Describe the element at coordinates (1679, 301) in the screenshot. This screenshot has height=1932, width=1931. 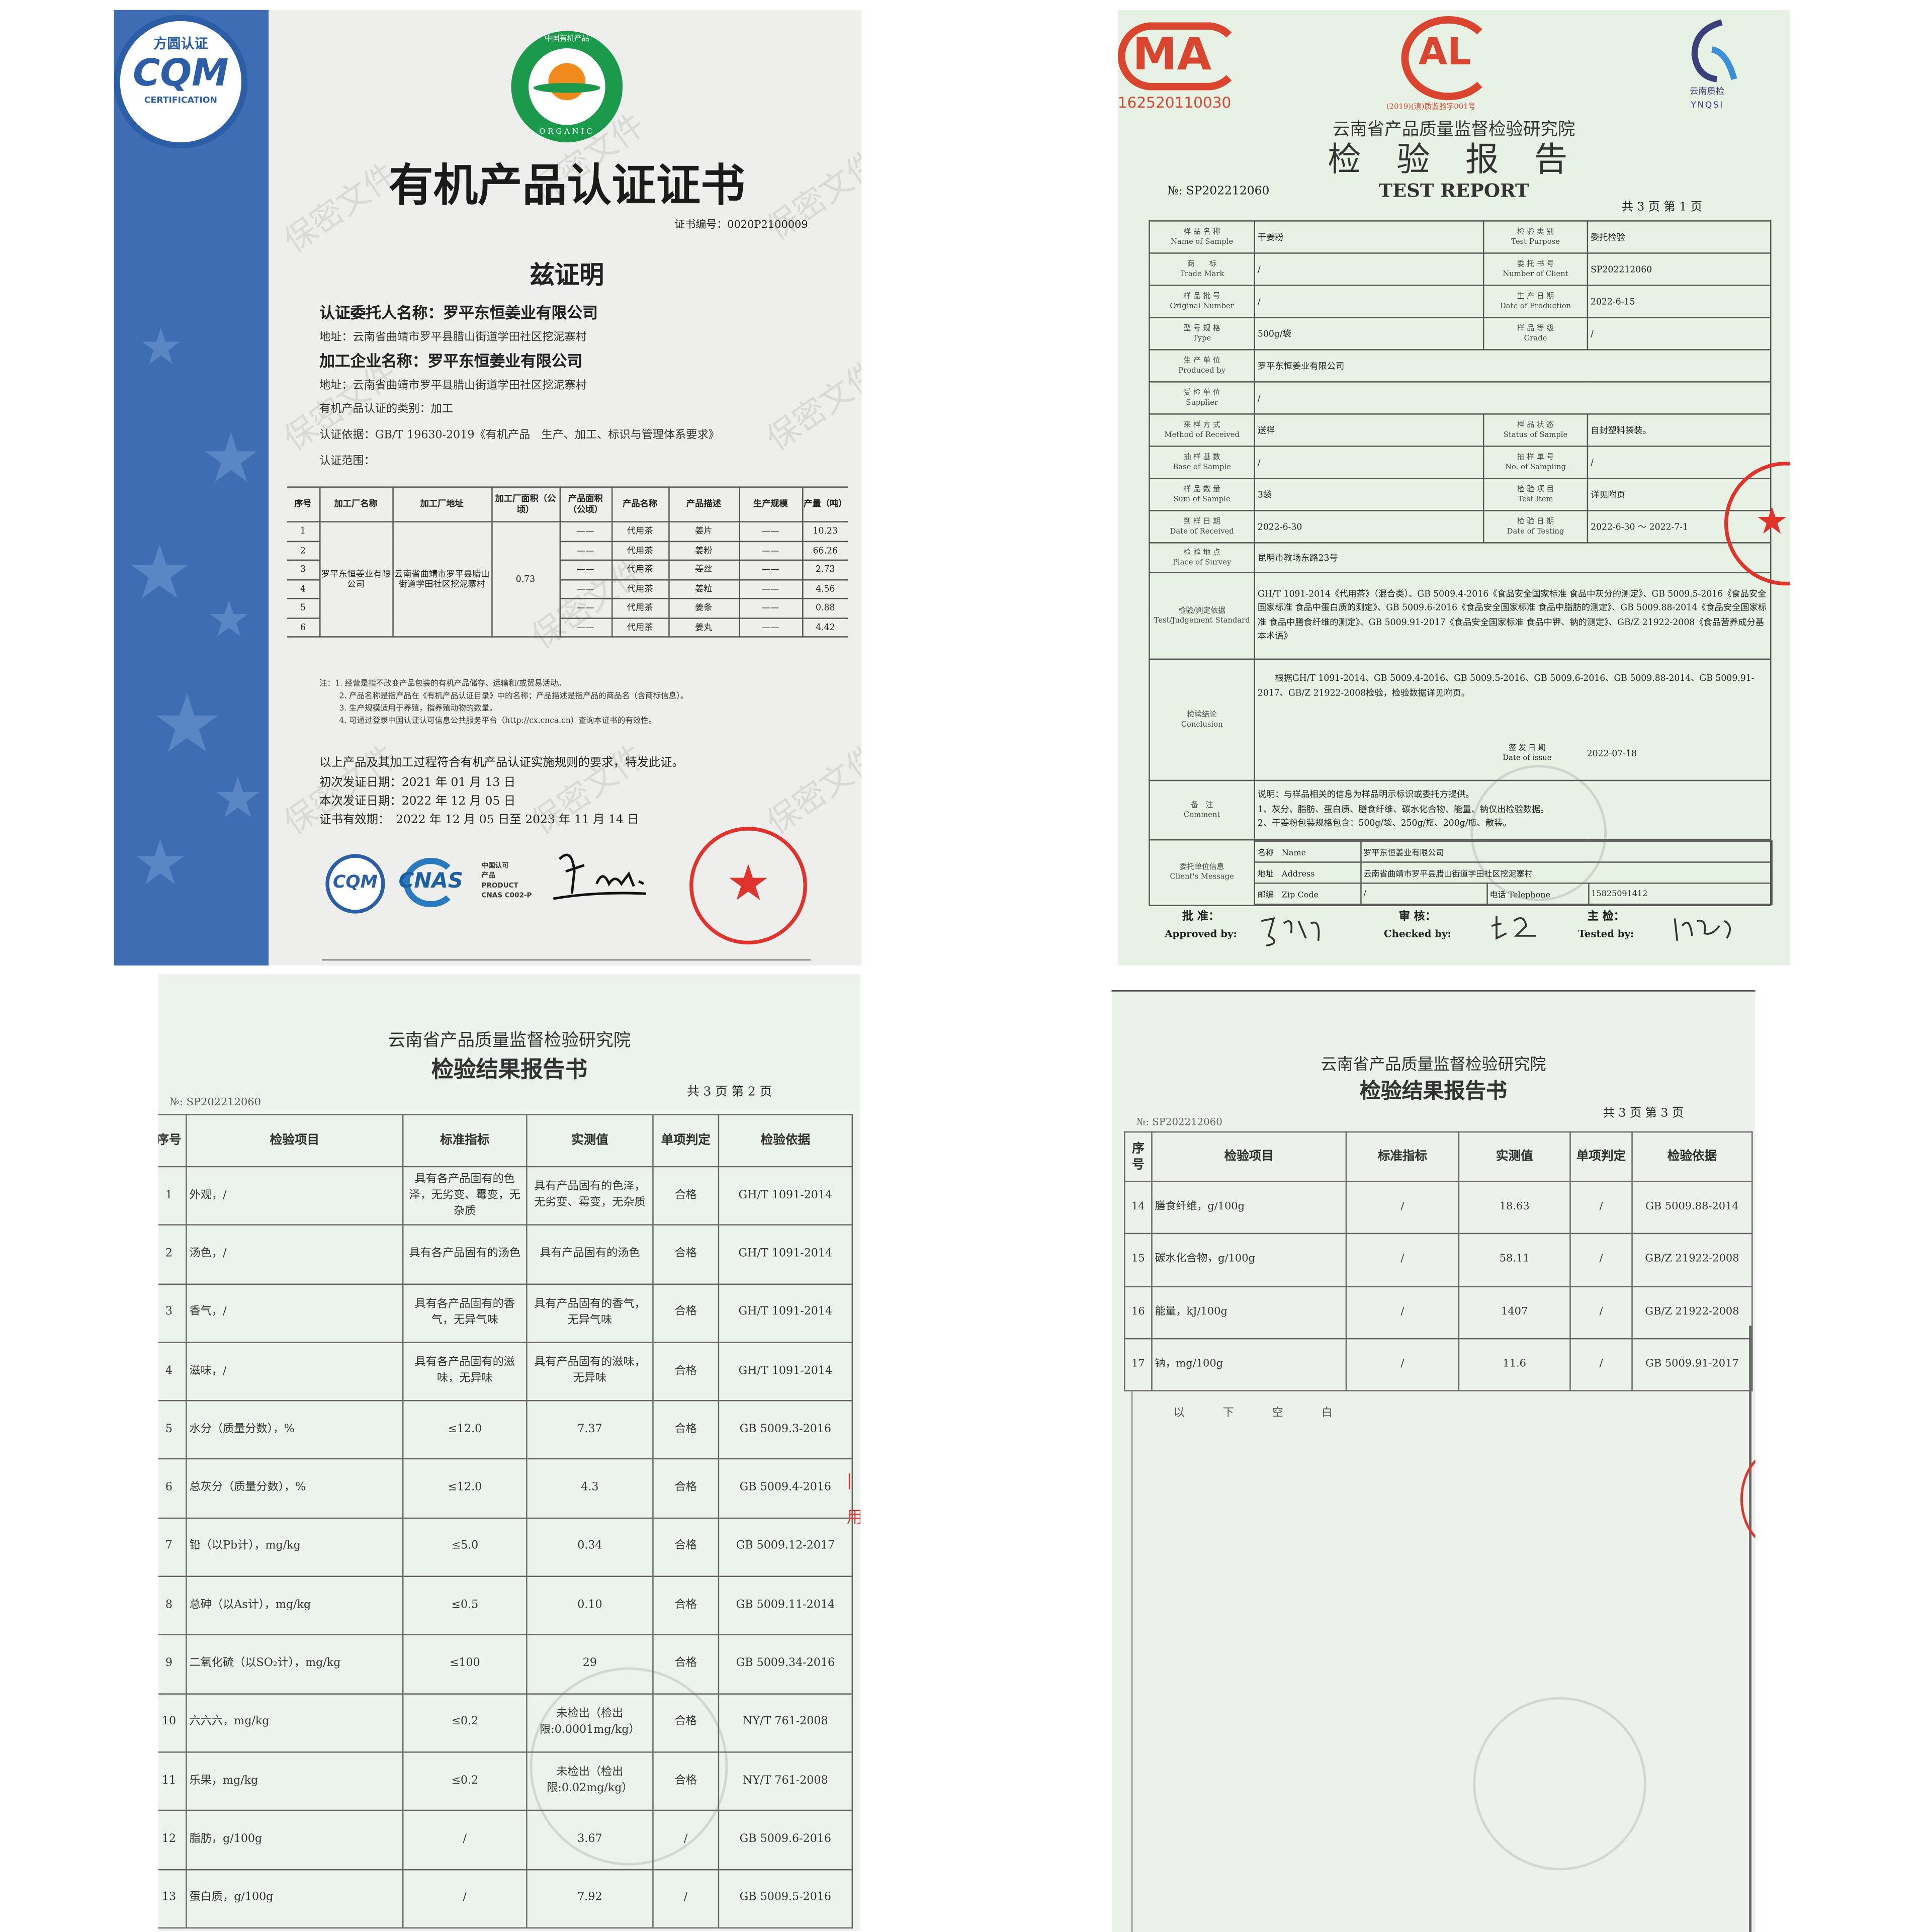
I see `field-value: 2022-6-15` at that location.